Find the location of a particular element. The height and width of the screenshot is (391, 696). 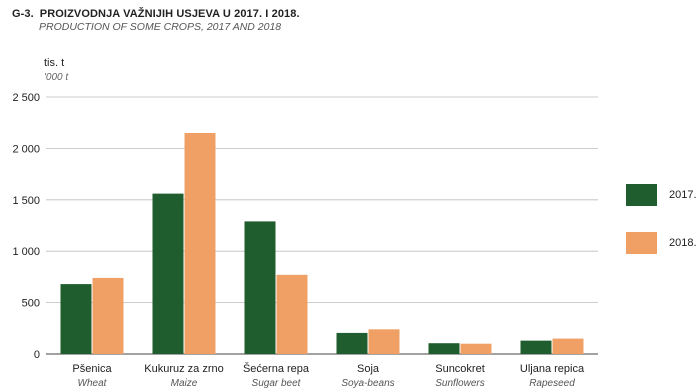

y-unit-label: tis. t is located at coordinates (54, 63).